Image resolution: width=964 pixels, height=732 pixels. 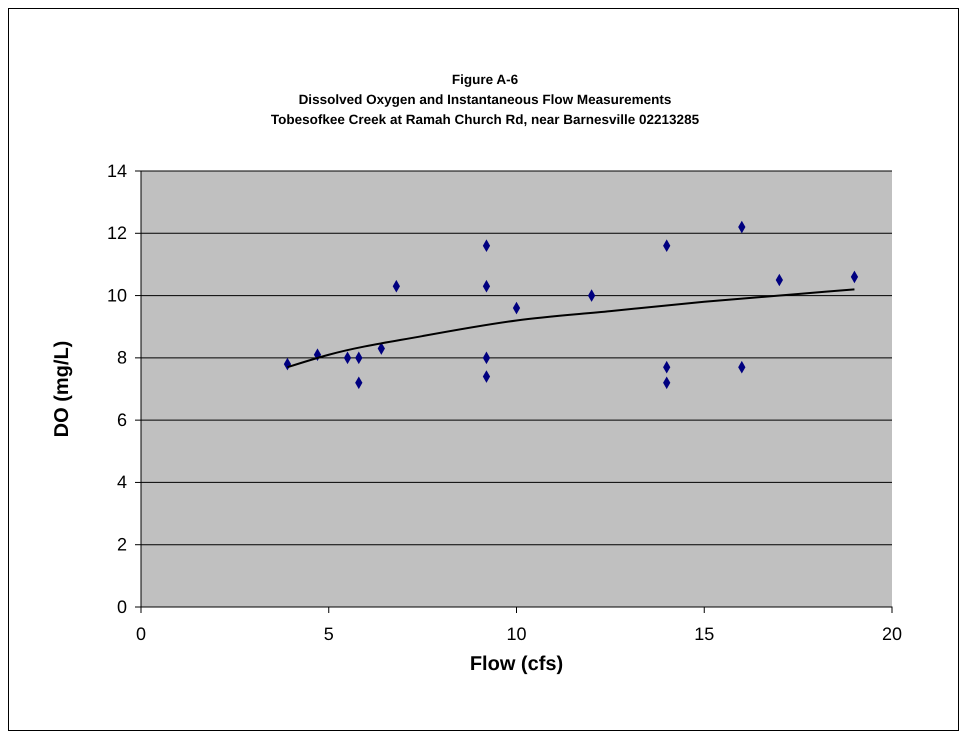 What do you see at coordinates (516, 634) in the screenshot?
I see `x-tick-label: 10` at bounding box center [516, 634].